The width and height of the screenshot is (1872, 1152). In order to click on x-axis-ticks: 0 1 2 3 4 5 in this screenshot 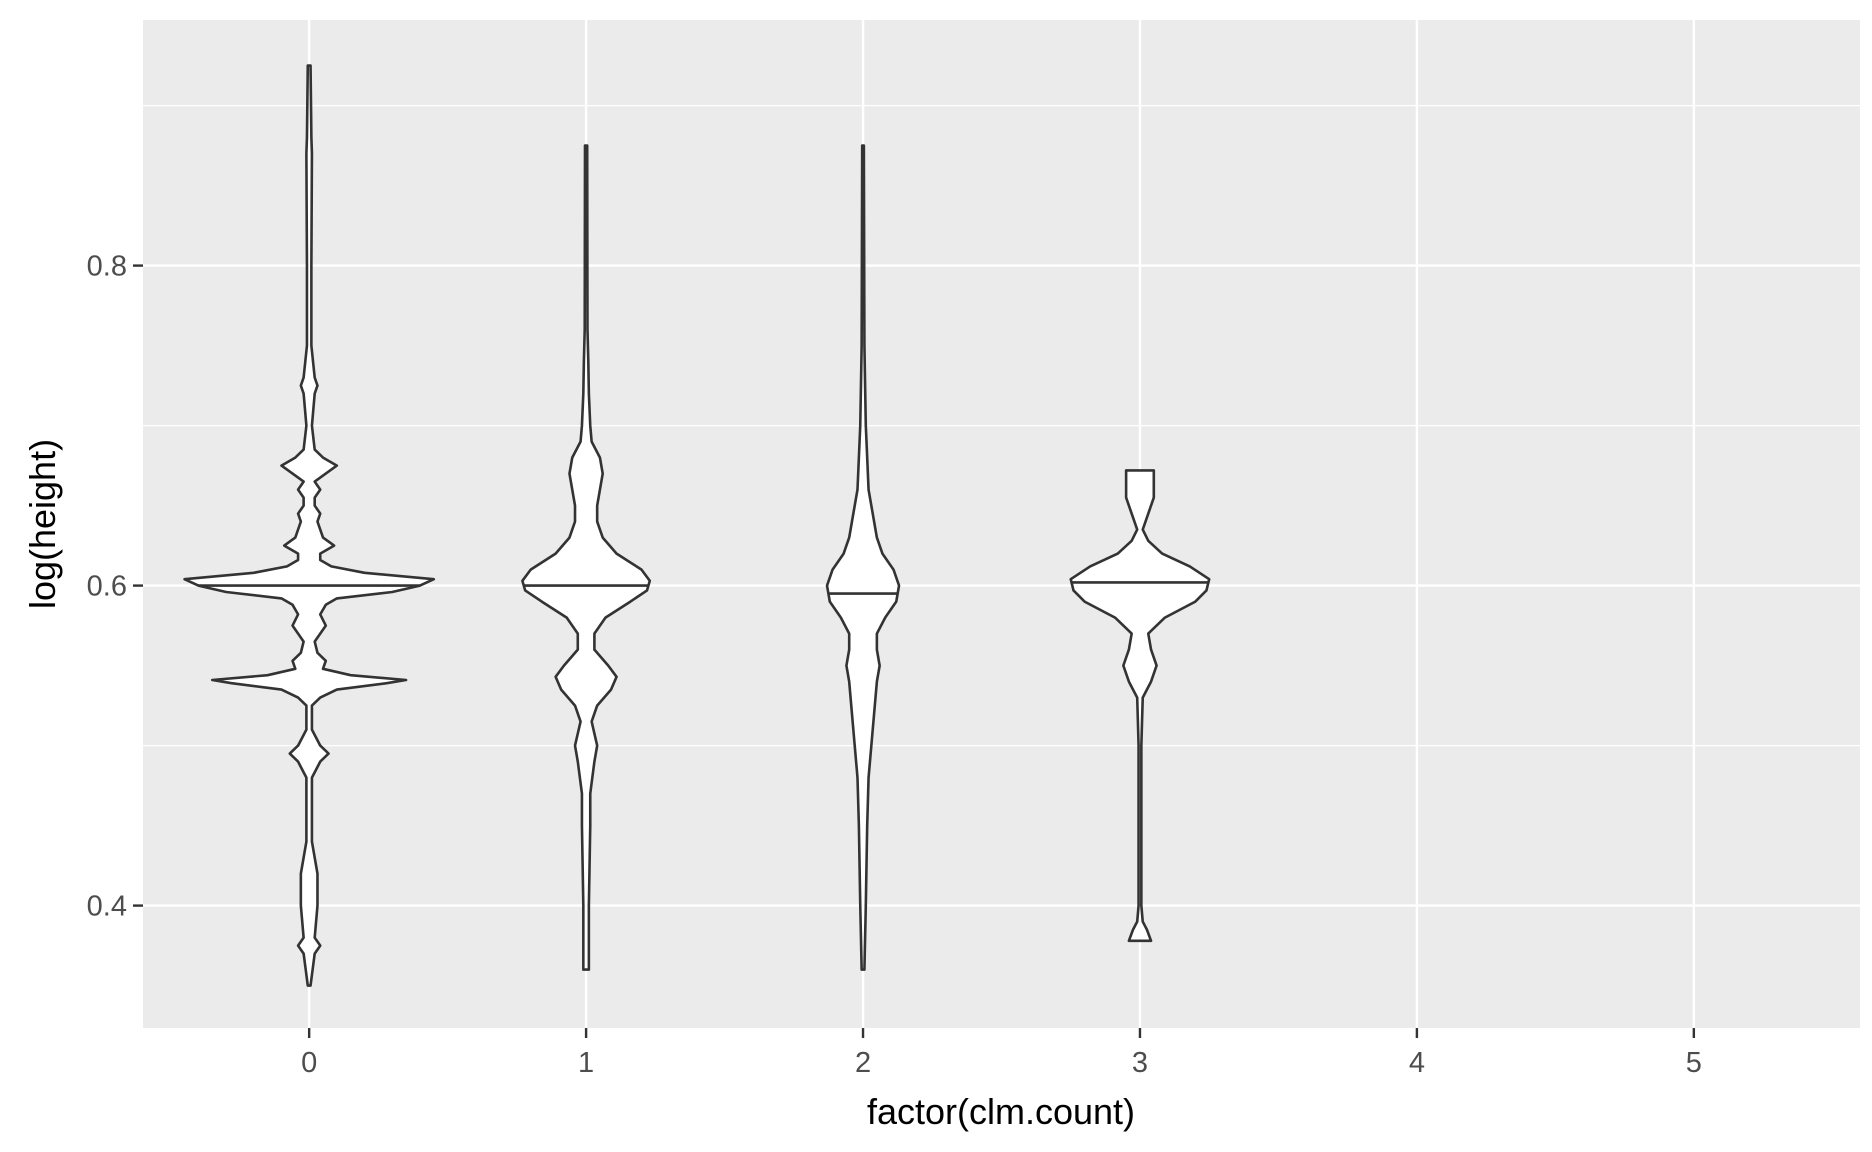, I will do `click(1001, 1053)`.